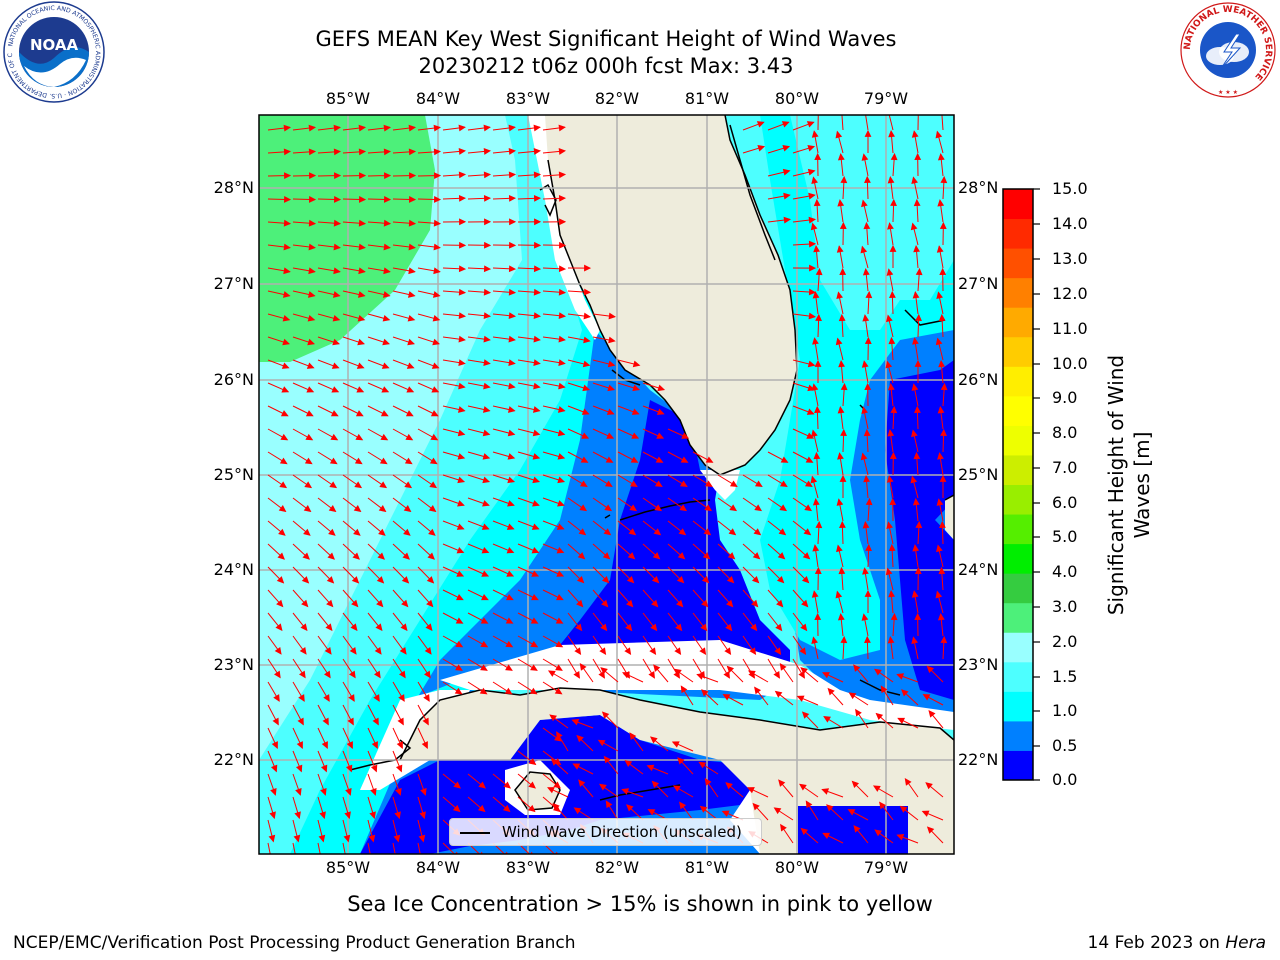 Image resolution: width=1280 pixels, height=960 pixels. I want to click on lat-tick-left: 27°N, so click(233, 283).